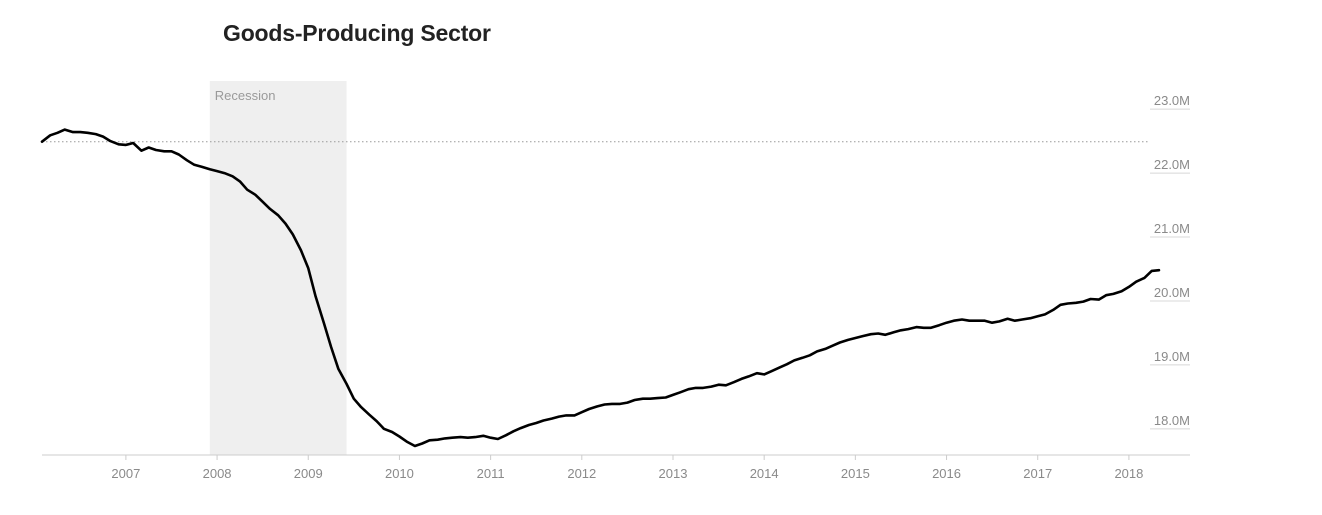  Describe the element at coordinates (1128, 473) in the screenshot. I see `x-tick-label: 2018` at that location.